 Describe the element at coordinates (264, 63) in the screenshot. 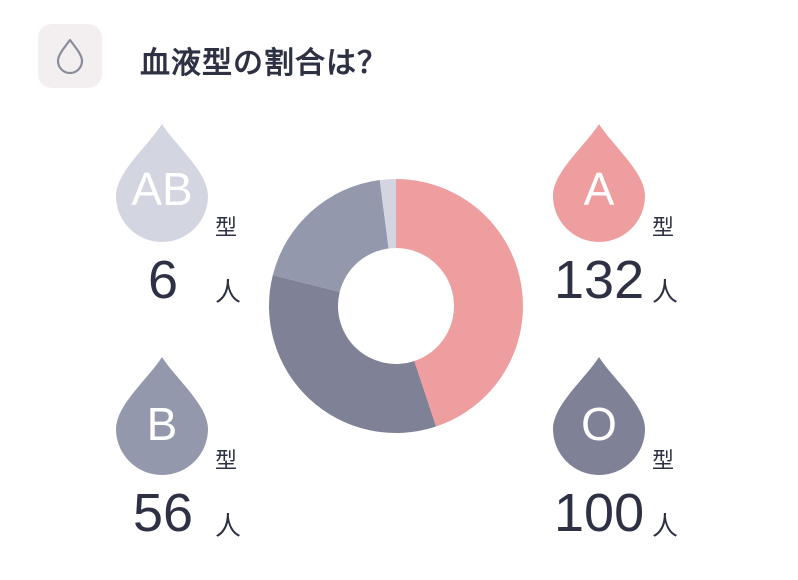

I see `page-title: 血液型の割合は？` at that location.